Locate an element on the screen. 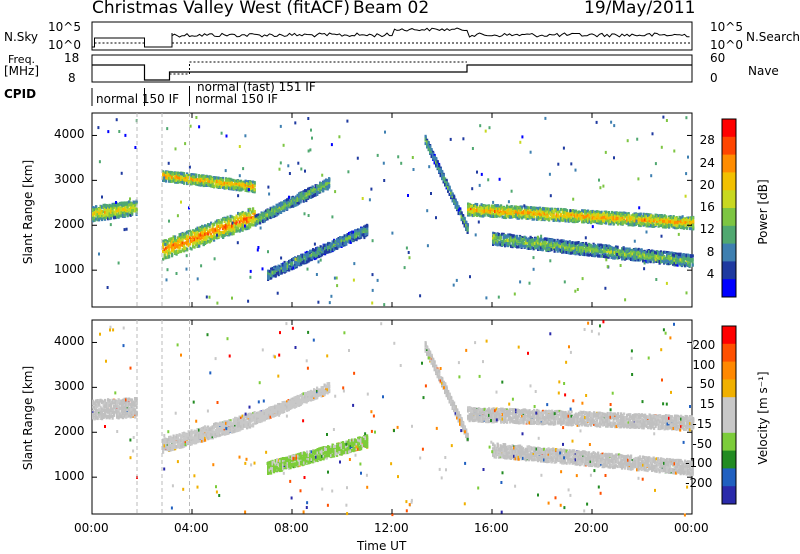 Image resolution: width=800 pixels, height=554 pixels. nsky-tick-high: 10^5 is located at coordinates (64, 27).